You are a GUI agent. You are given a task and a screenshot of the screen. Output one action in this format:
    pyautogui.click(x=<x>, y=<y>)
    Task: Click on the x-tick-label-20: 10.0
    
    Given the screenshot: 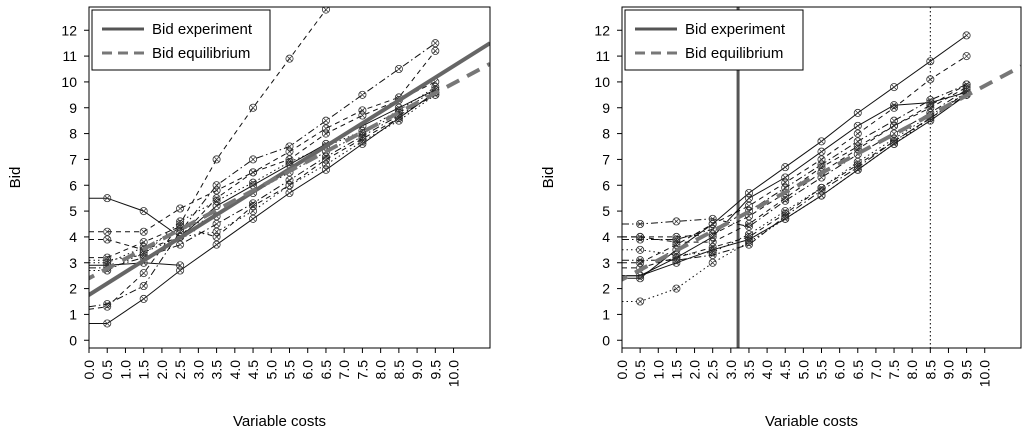 What is the action you would take?
    pyautogui.click(x=454, y=373)
    